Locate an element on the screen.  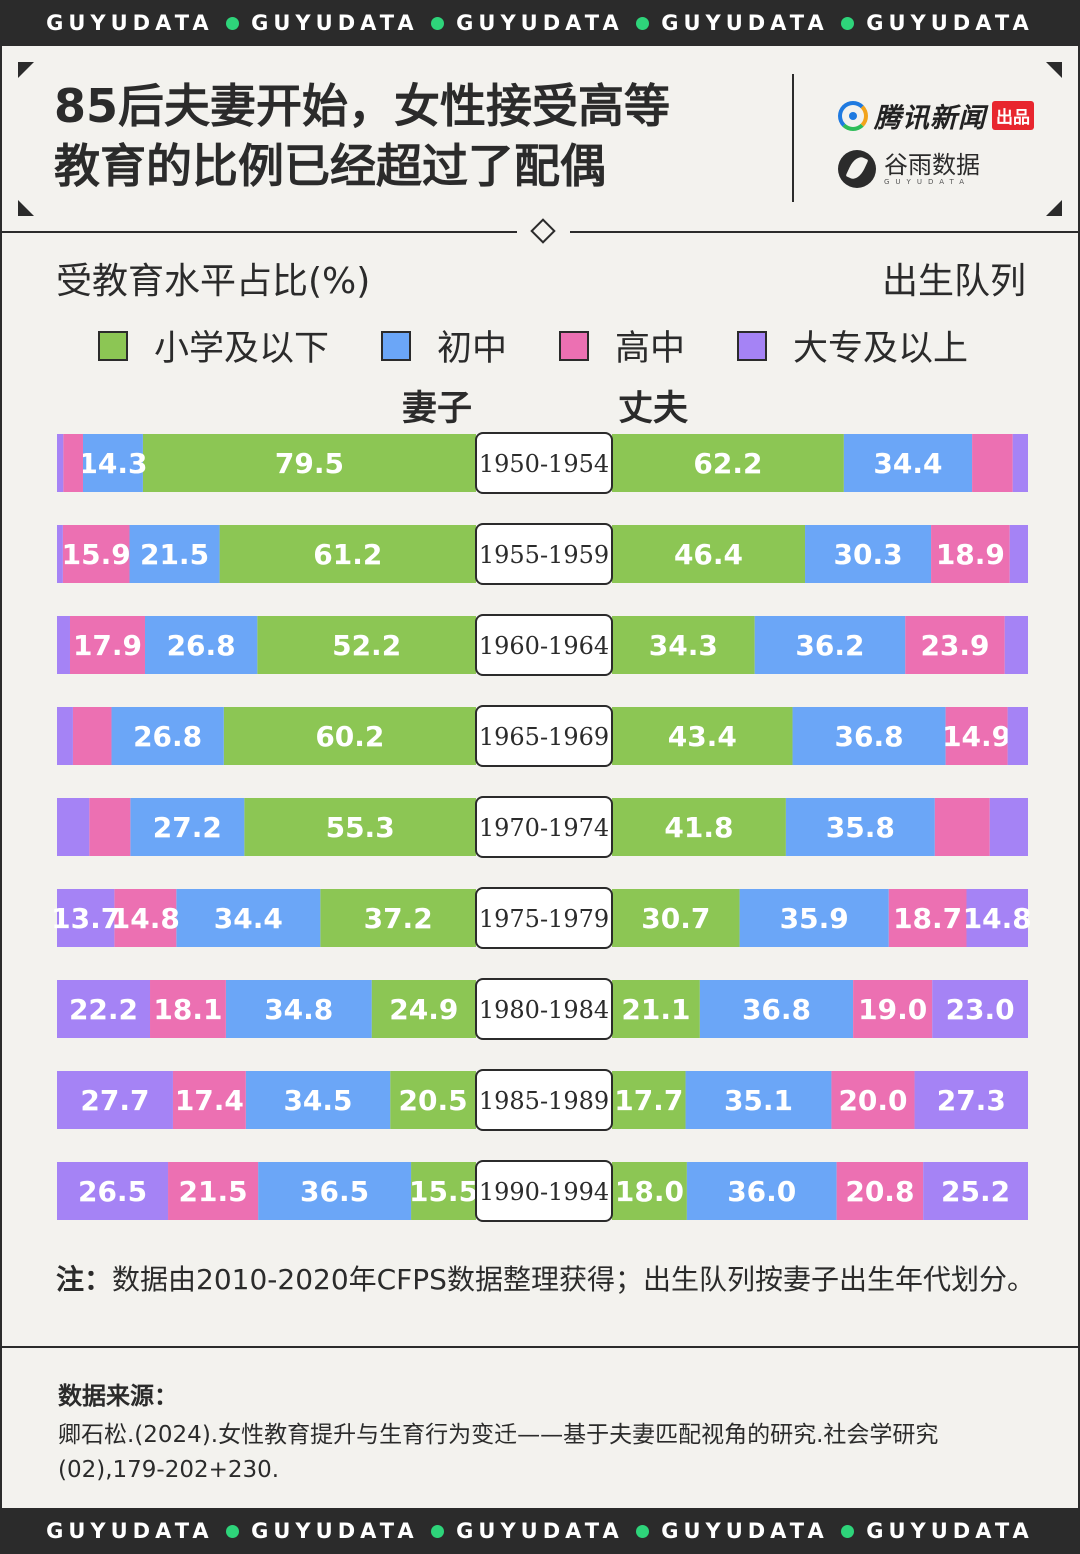
legend-item: 高中 is located at coordinates (622, 345).